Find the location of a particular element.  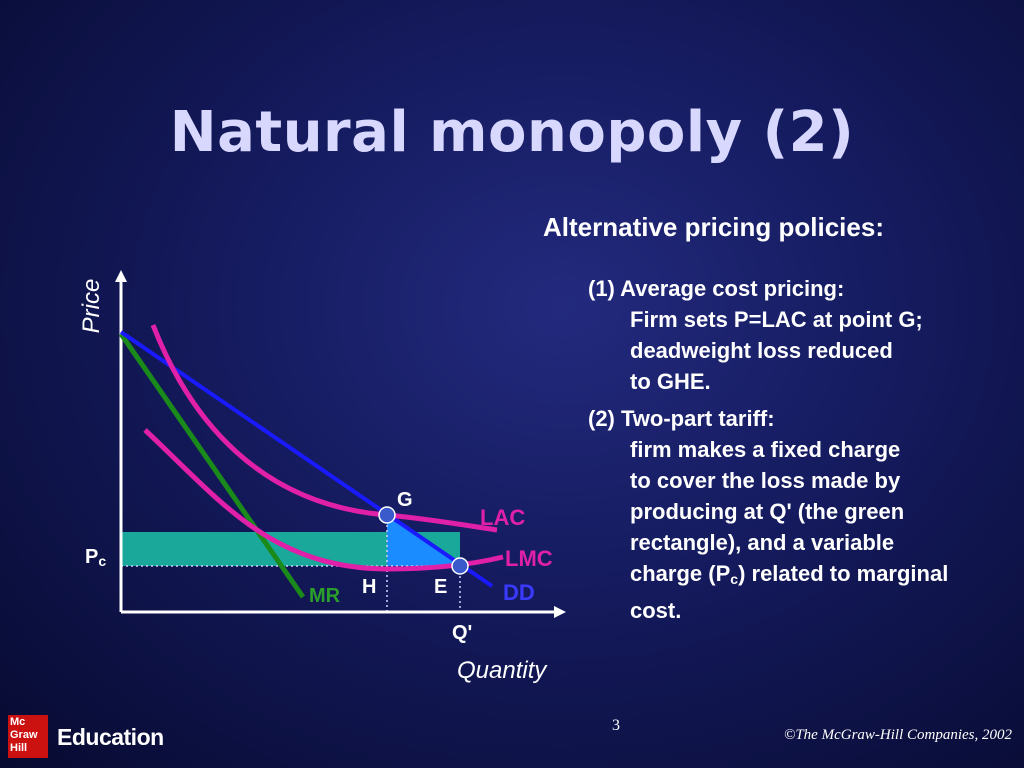

education-logo-text: Education is located at coordinates (110, 737).